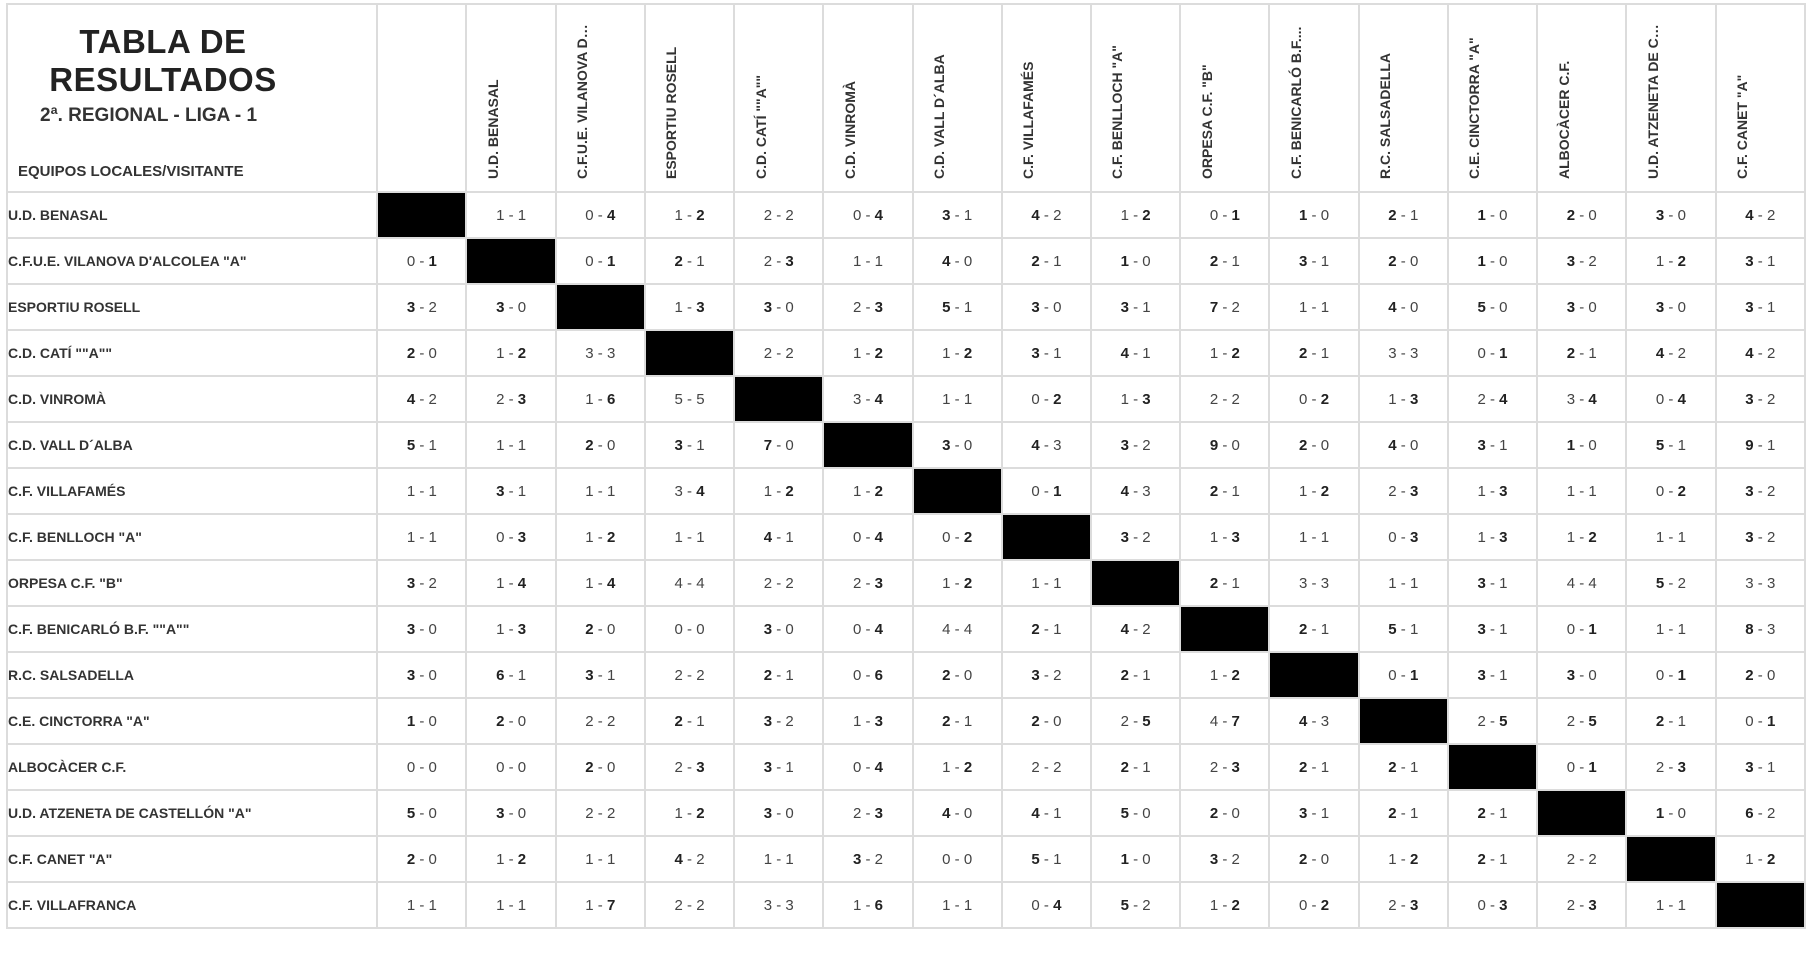 The width and height of the screenshot is (1806, 960). What do you see at coordinates (957, 629) in the screenshot?
I see `score-cell: 4 - 4` at bounding box center [957, 629].